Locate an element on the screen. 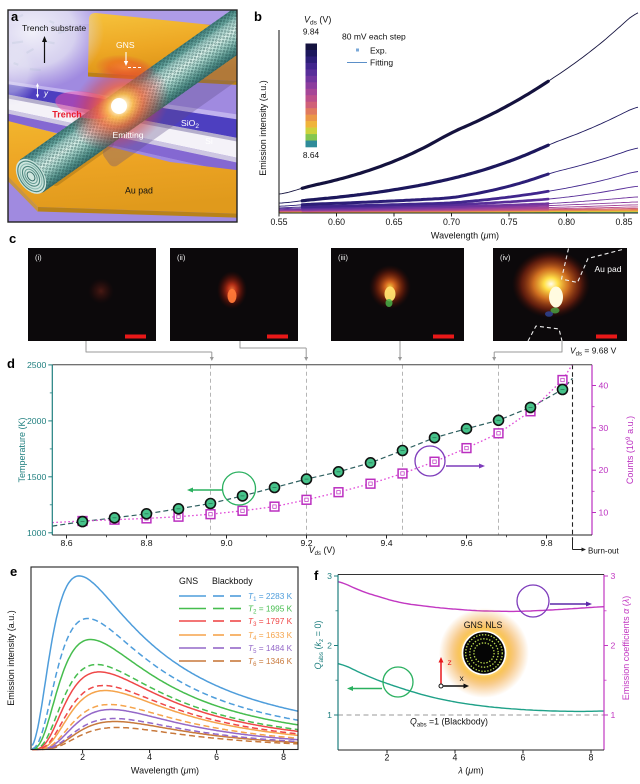 This screenshot has width=640, height=784. svg-text: 10 is located at coordinates (604, 513).